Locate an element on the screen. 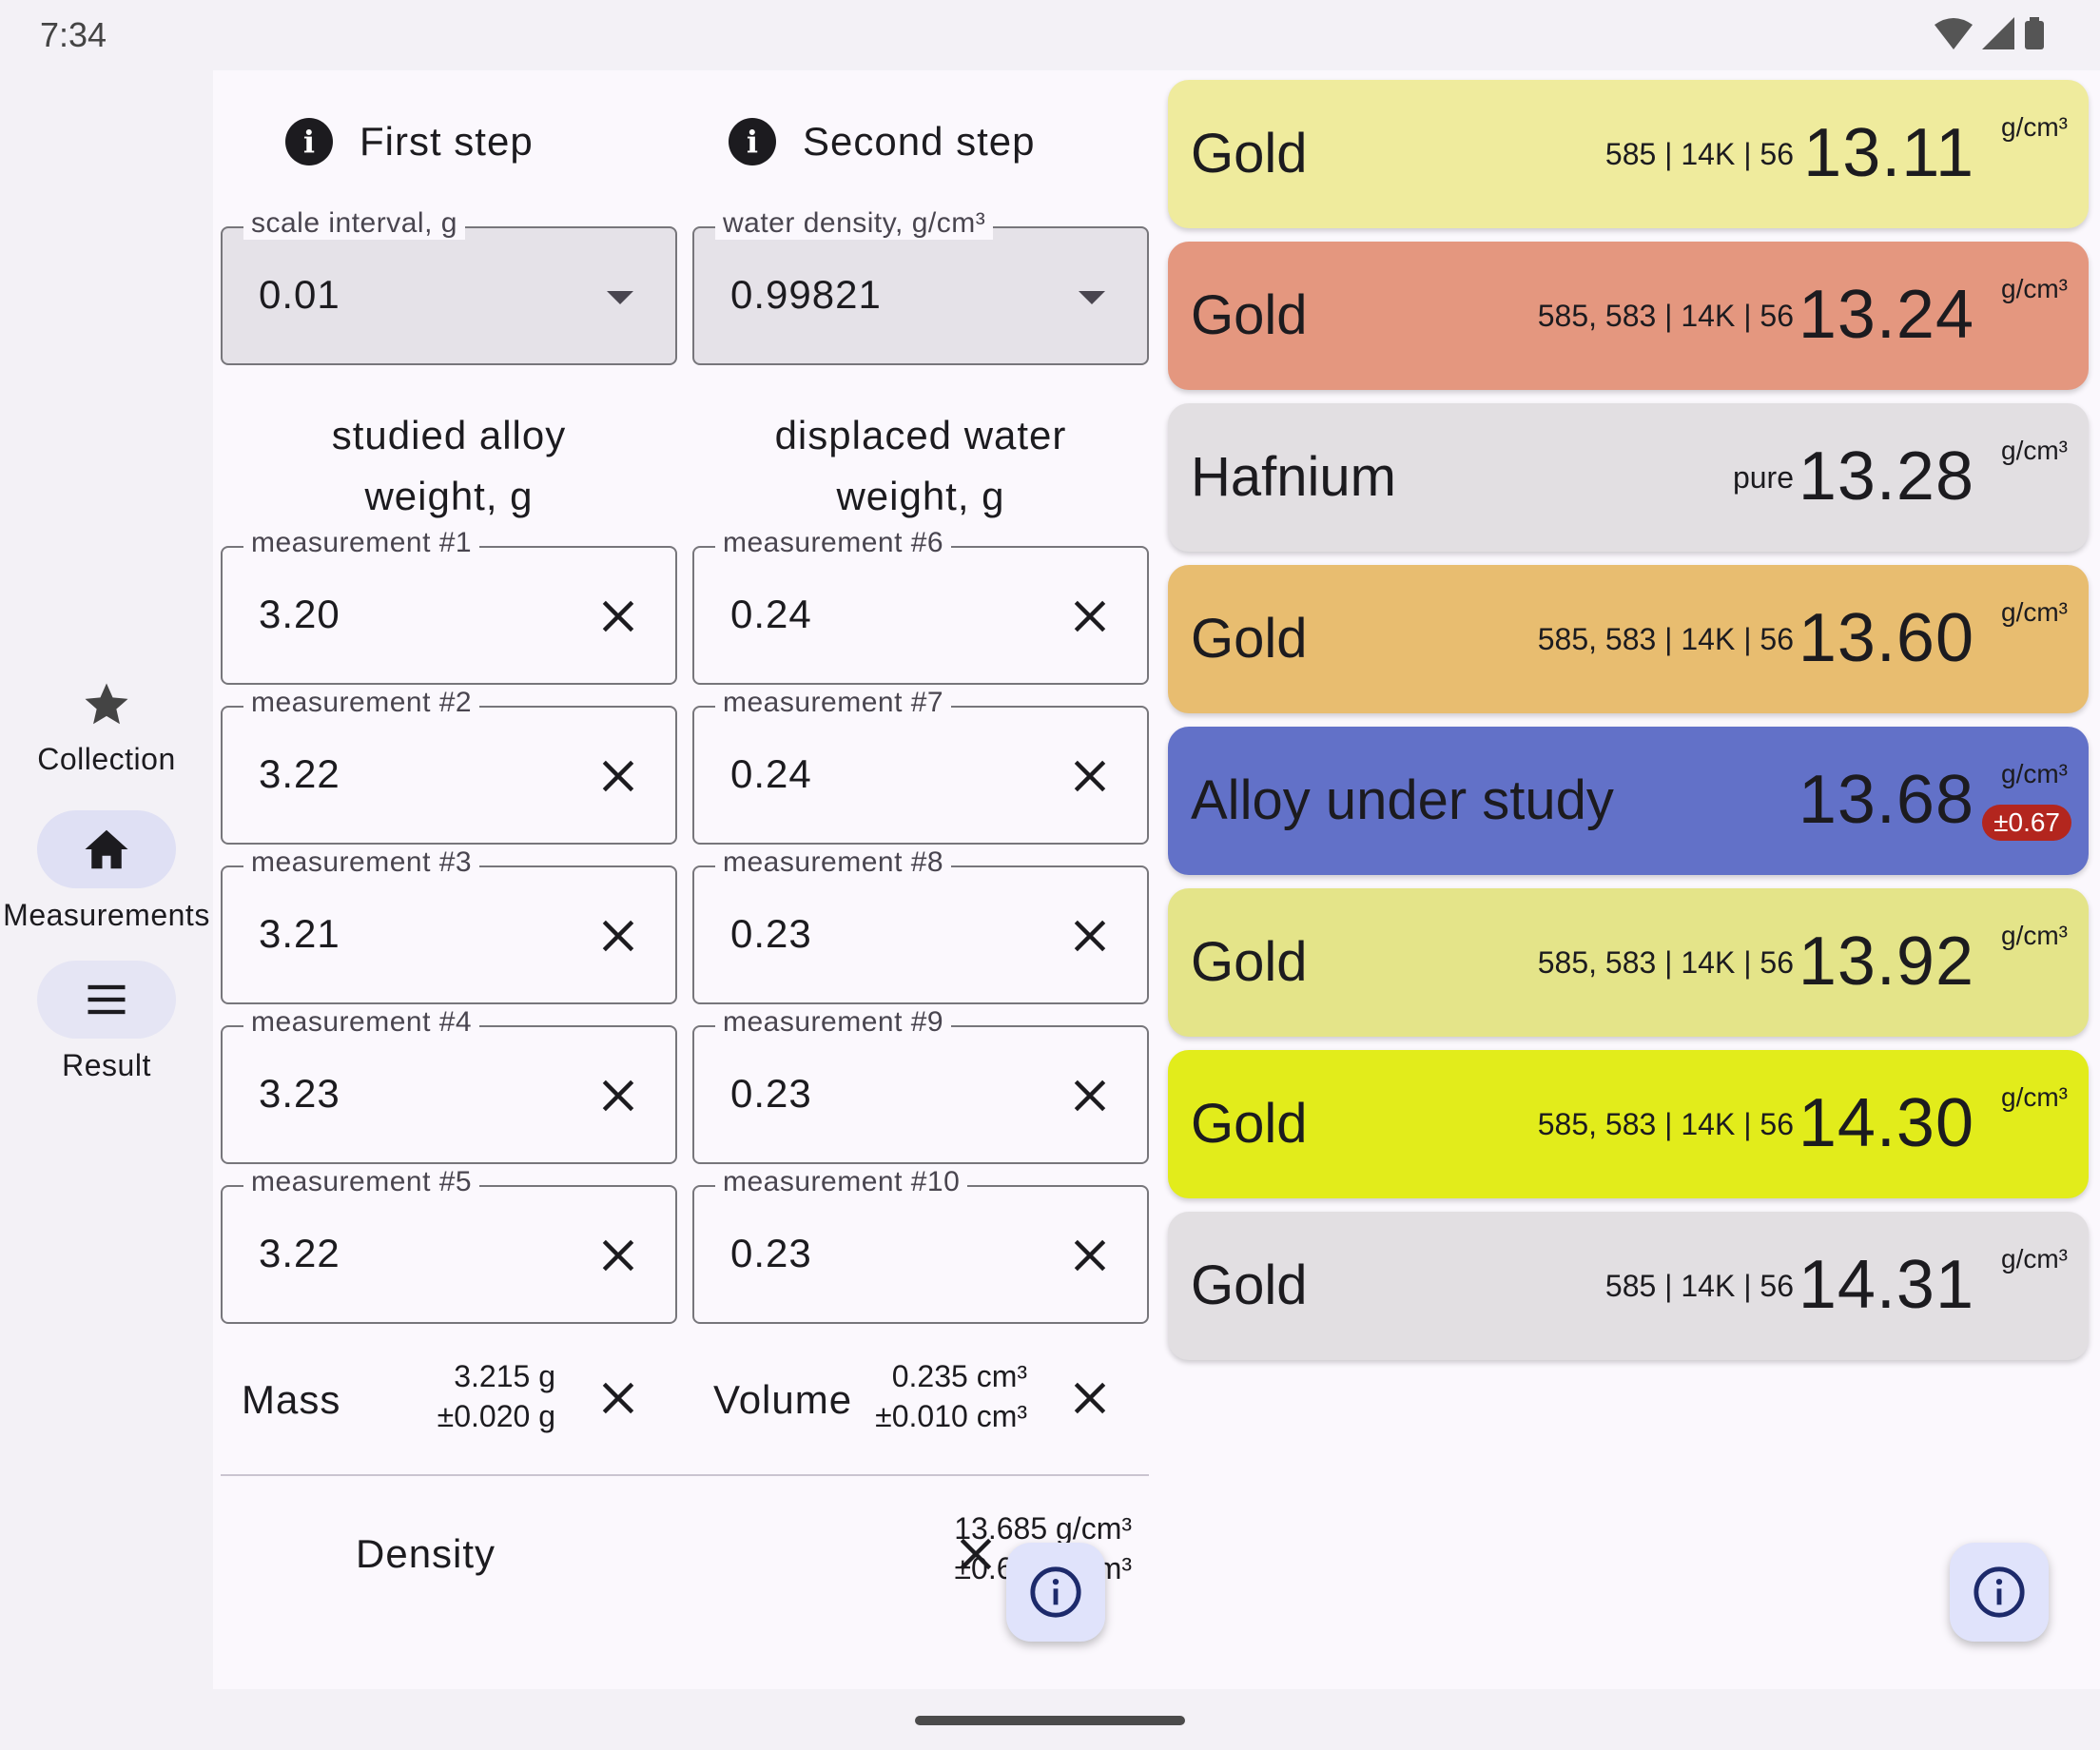 The height and width of the screenshot is (1750, 2100). measurement-legend: measurement #1 is located at coordinates (361, 543).